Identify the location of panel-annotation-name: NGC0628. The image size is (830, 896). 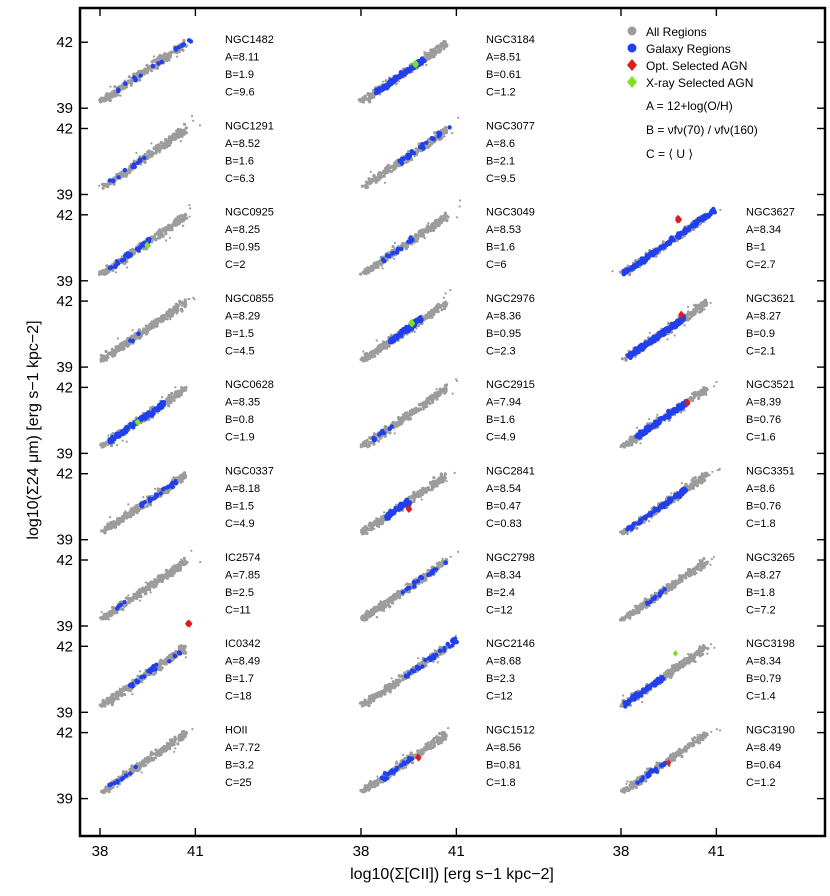
(249, 385).